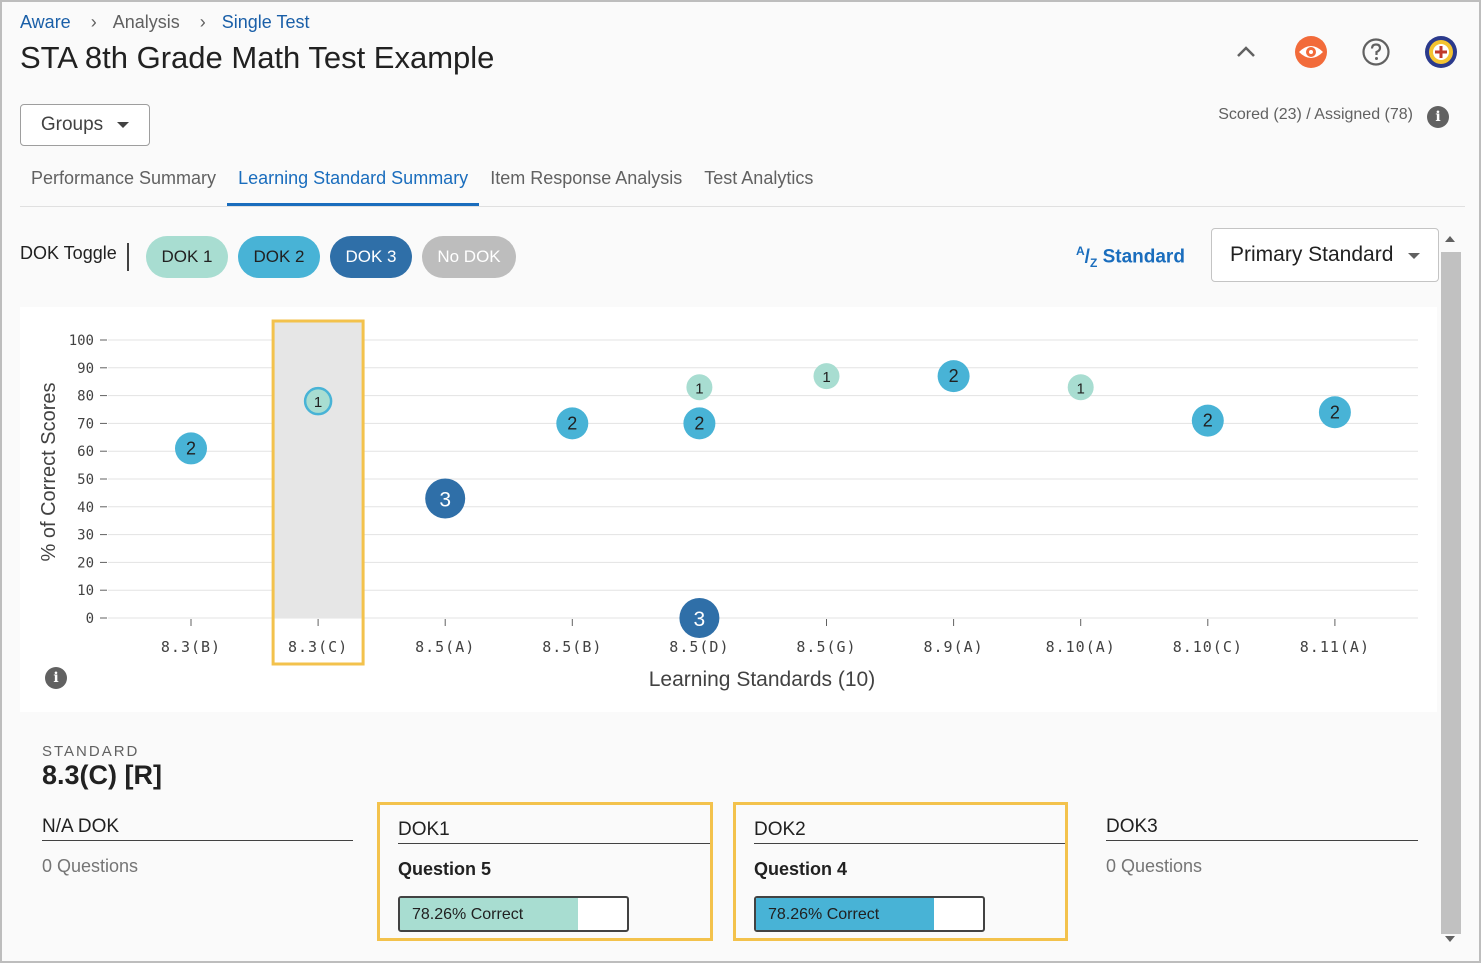  What do you see at coordinates (81, 341) in the screenshot?
I see `y-tick-label: 100` at bounding box center [81, 341].